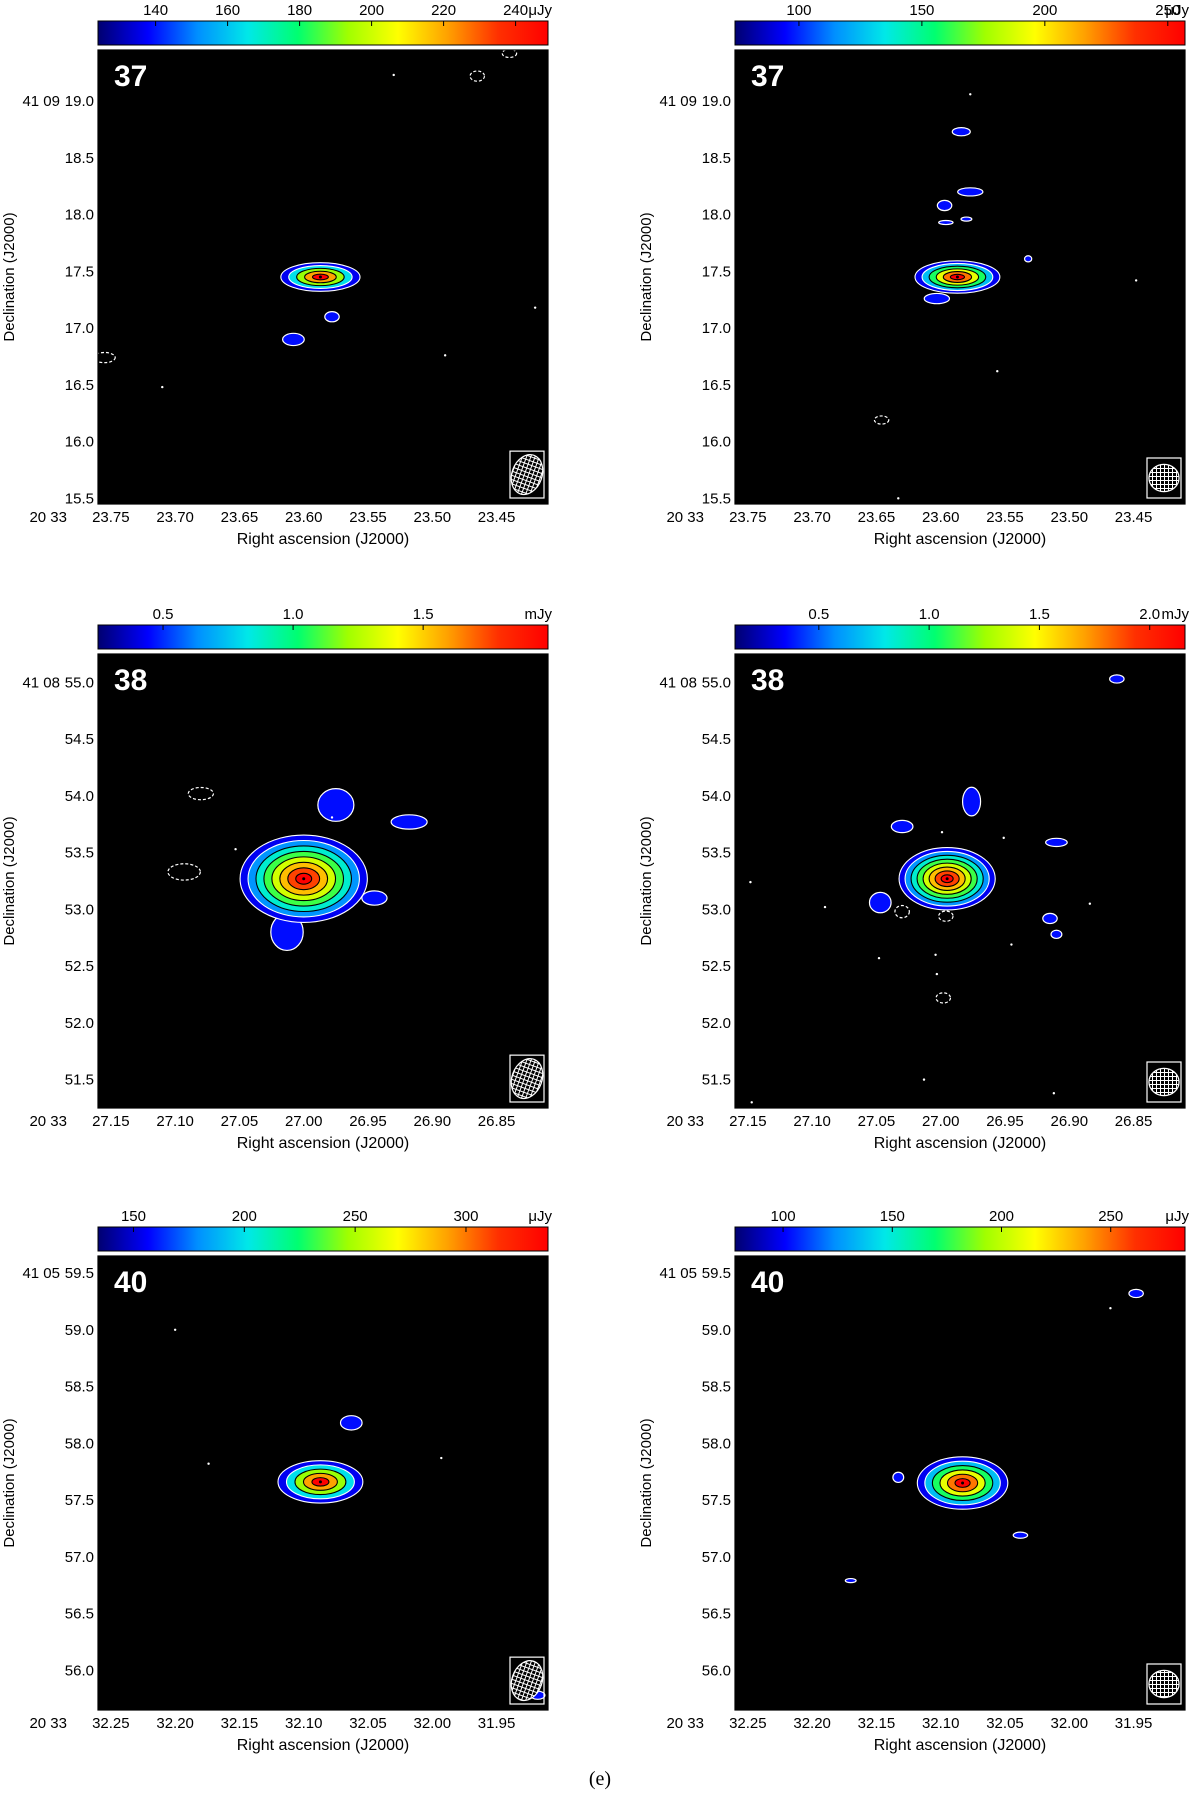  What do you see at coordinates (79, 1670) in the screenshot?
I see `y-tick-label: 56.0` at bounding box center [79, 1670].